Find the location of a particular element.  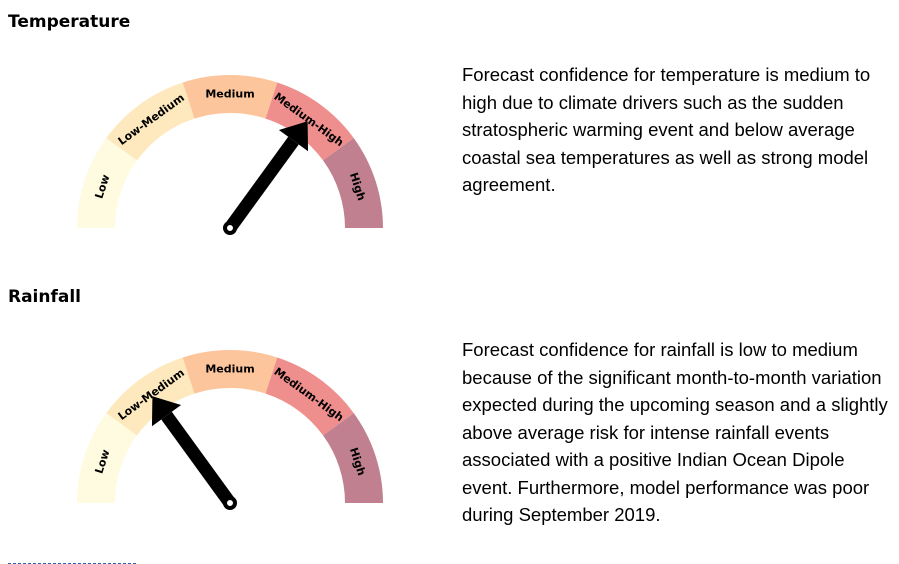

rainfall-confidence-gauge: Low Low-Medium Medium Medium-High High is located at coordinates (235, 428).